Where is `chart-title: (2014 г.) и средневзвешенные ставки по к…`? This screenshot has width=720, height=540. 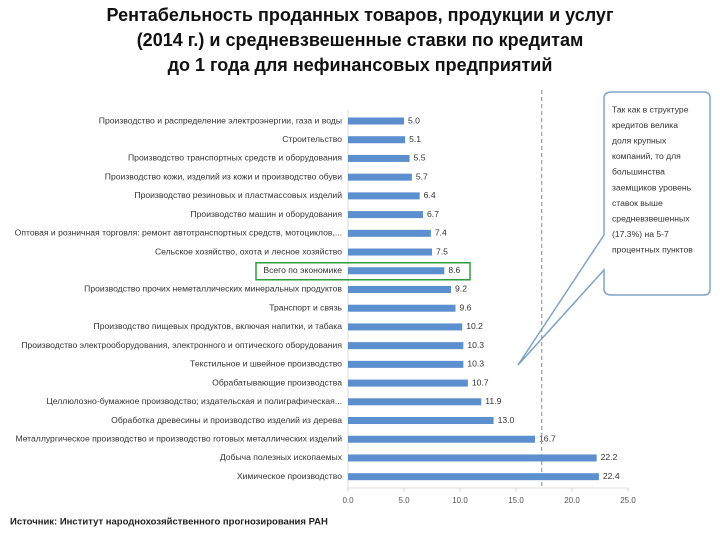
chart-title: (2014 г.) и средневзвешенные ставки по к… is located at coordinates (360, 40).